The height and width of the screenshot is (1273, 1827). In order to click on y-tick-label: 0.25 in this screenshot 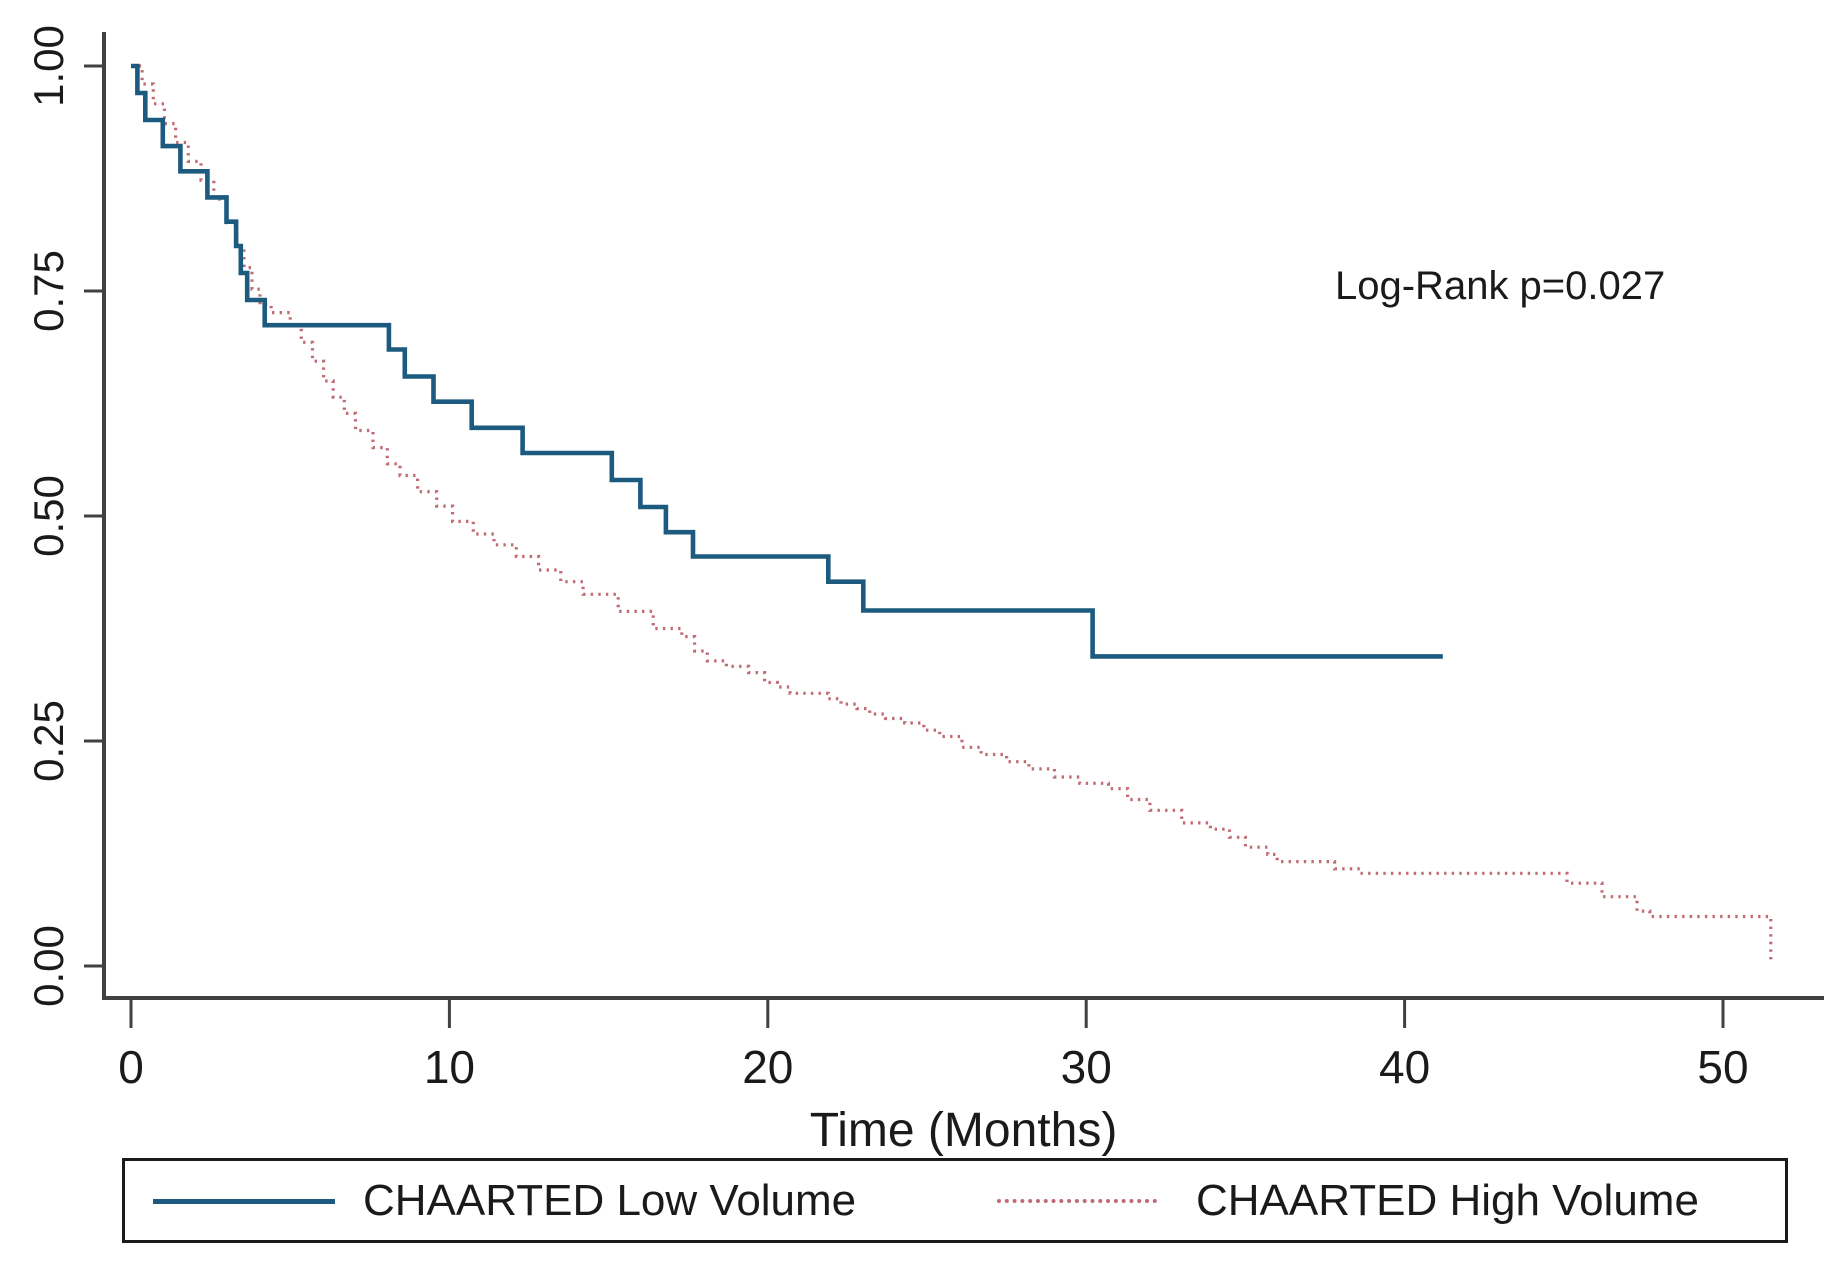, I will do `click(48, 741)`.